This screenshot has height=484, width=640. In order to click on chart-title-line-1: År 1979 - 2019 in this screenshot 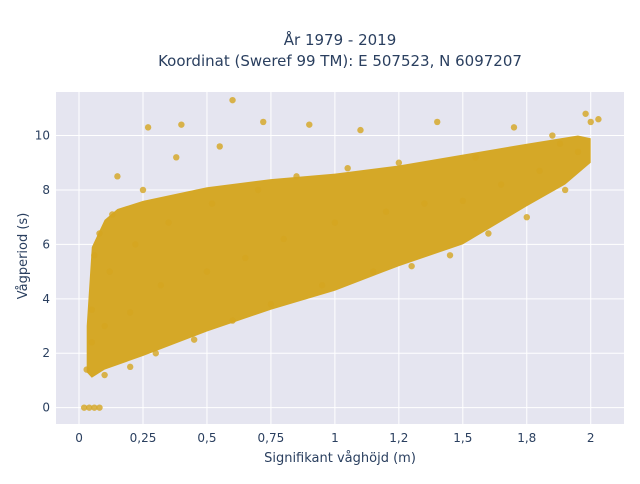, I will do `click(340, 39)`.